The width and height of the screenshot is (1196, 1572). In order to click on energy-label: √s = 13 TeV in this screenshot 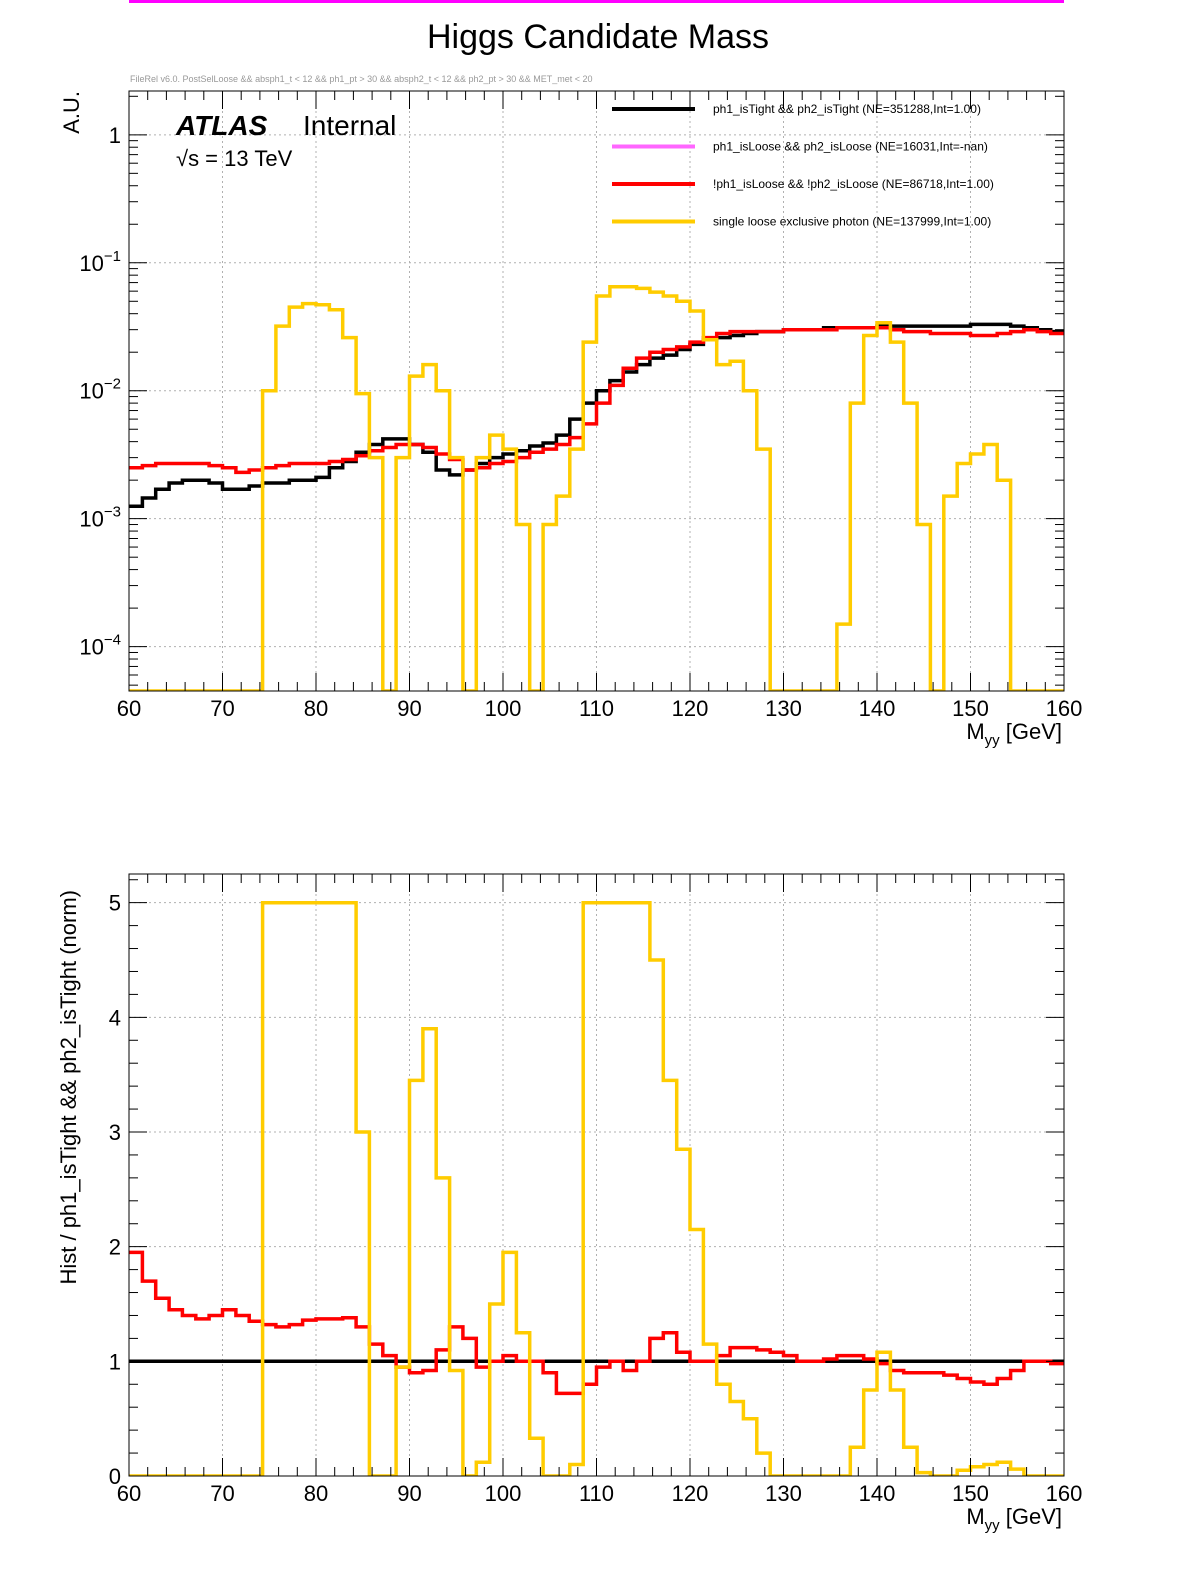, I will do `click(234, 158)`.